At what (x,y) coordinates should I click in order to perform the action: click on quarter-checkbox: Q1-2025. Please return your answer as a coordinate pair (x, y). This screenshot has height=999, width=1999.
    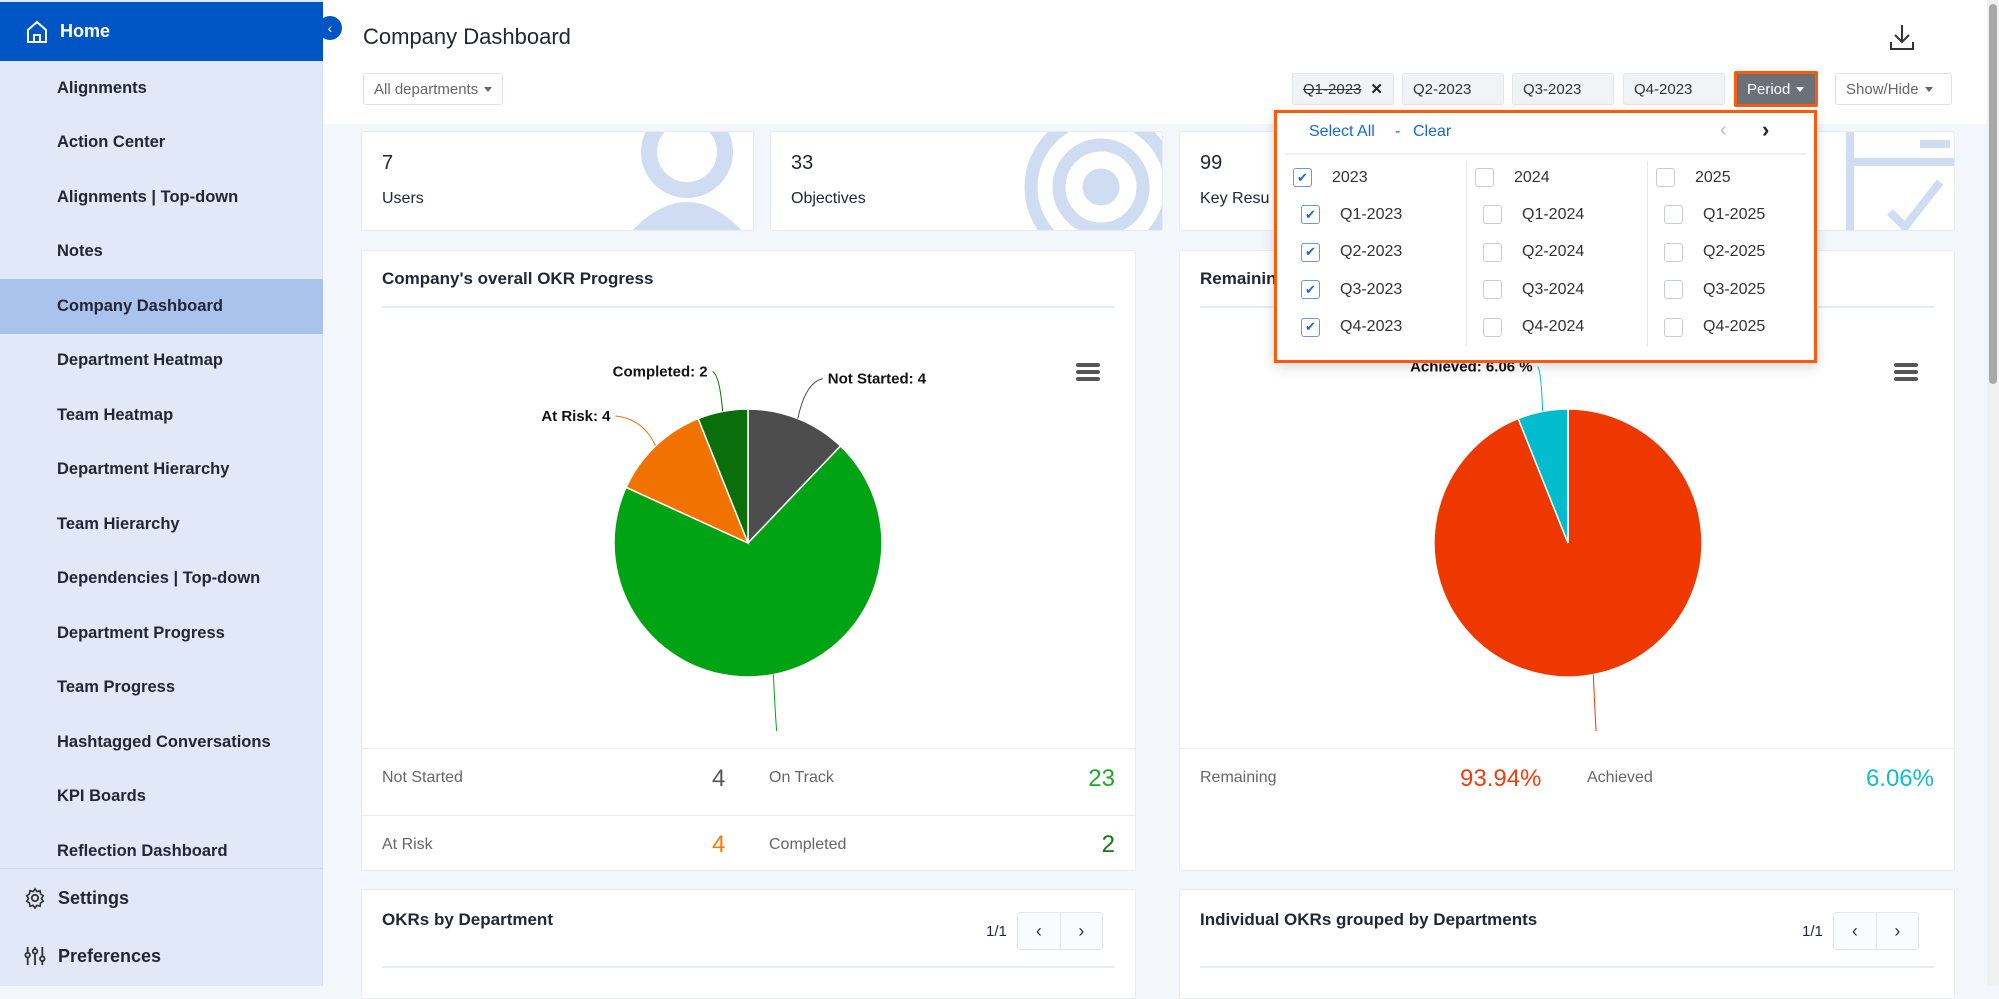
    Looking at the image, I should click on (1714, 214).